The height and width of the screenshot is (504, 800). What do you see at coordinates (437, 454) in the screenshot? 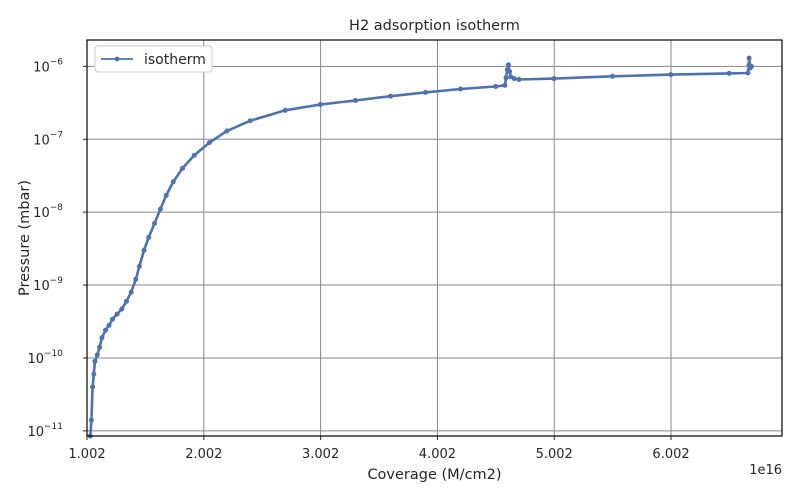
I see `x-tick-label: 4.002` at bounding box center [437, 454].